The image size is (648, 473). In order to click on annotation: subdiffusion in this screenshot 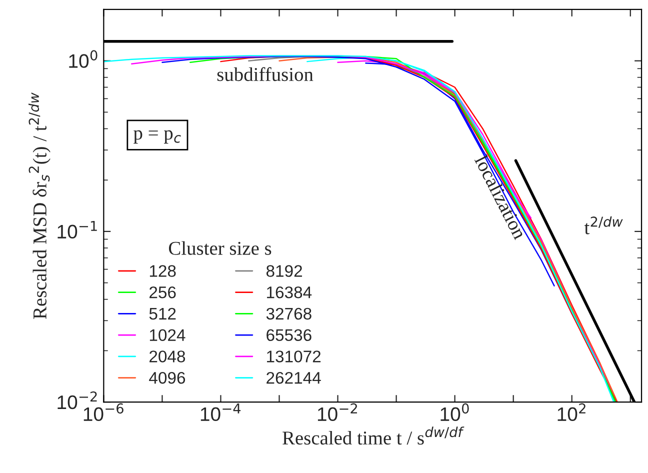, I will do `click(265, 74)`.